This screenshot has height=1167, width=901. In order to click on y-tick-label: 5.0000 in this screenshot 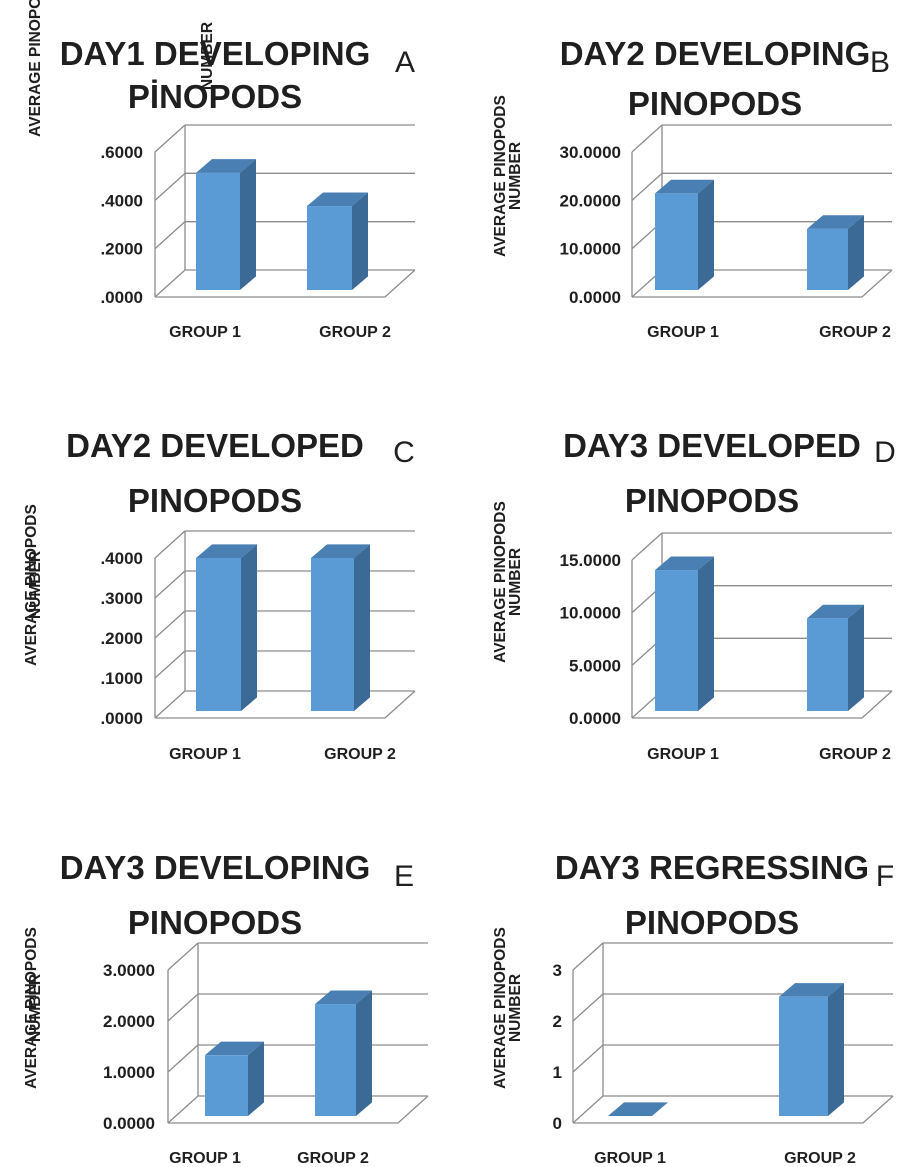, I will do `click(595, 665)`.